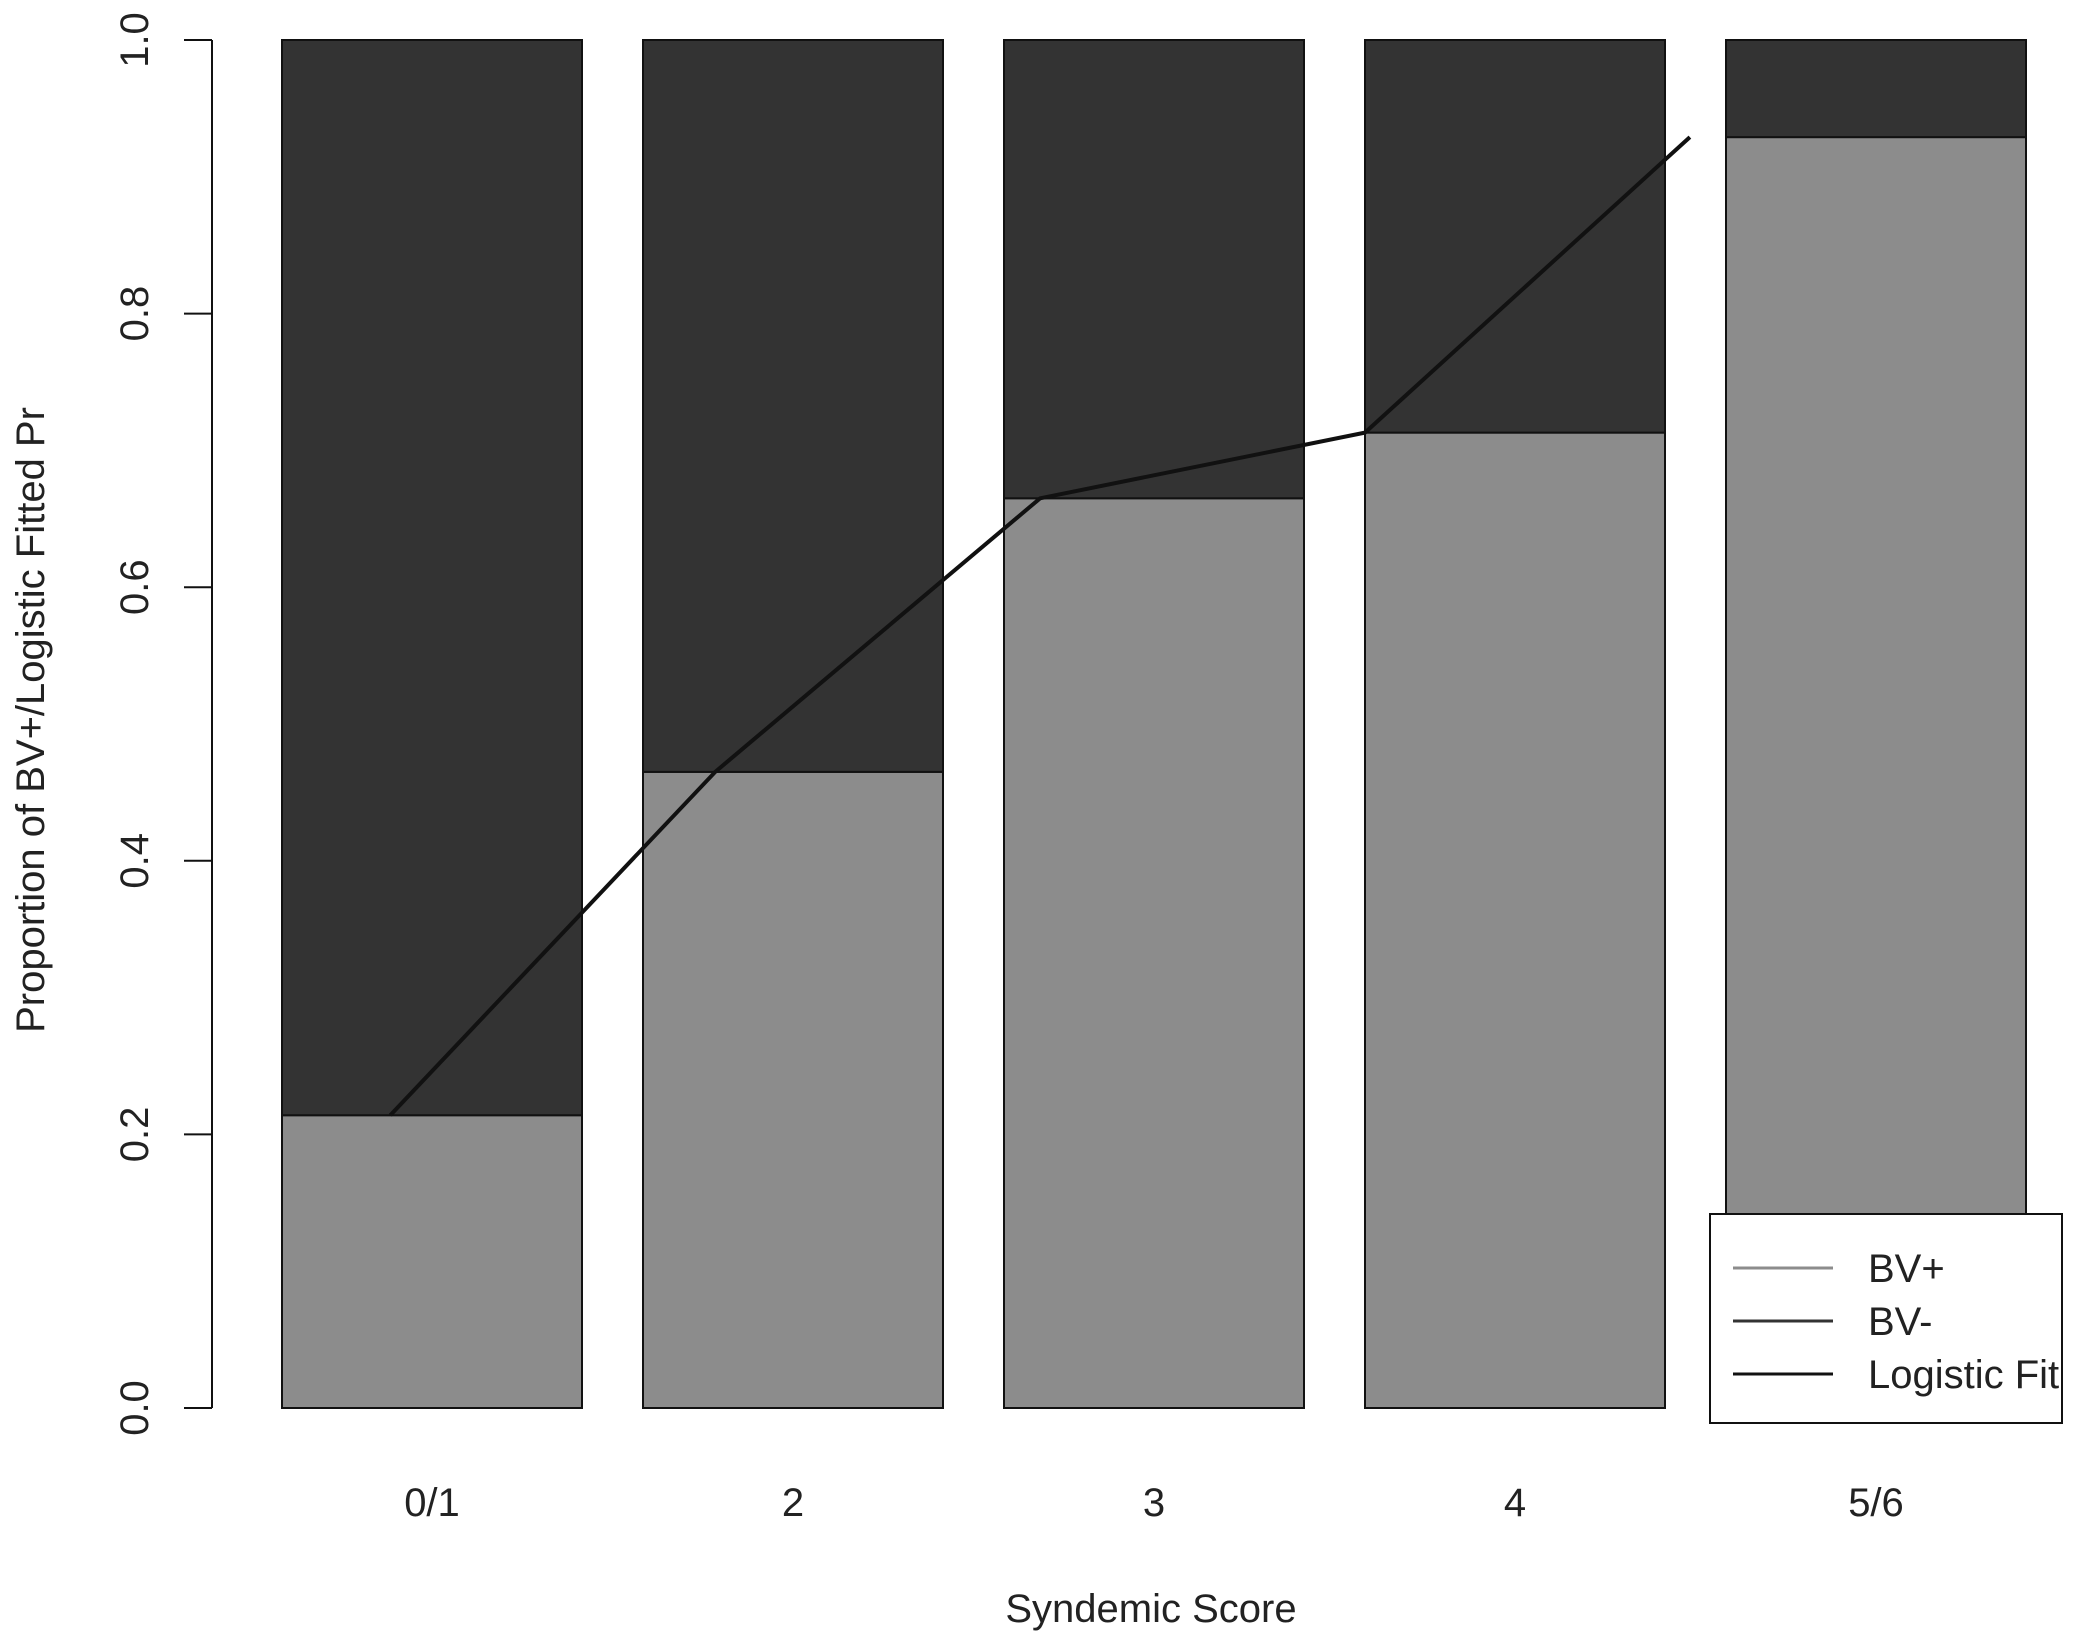 This screenshot has width=2100, height=1646. I want to click on x-tick-label: 4, so click(1515, 1503).